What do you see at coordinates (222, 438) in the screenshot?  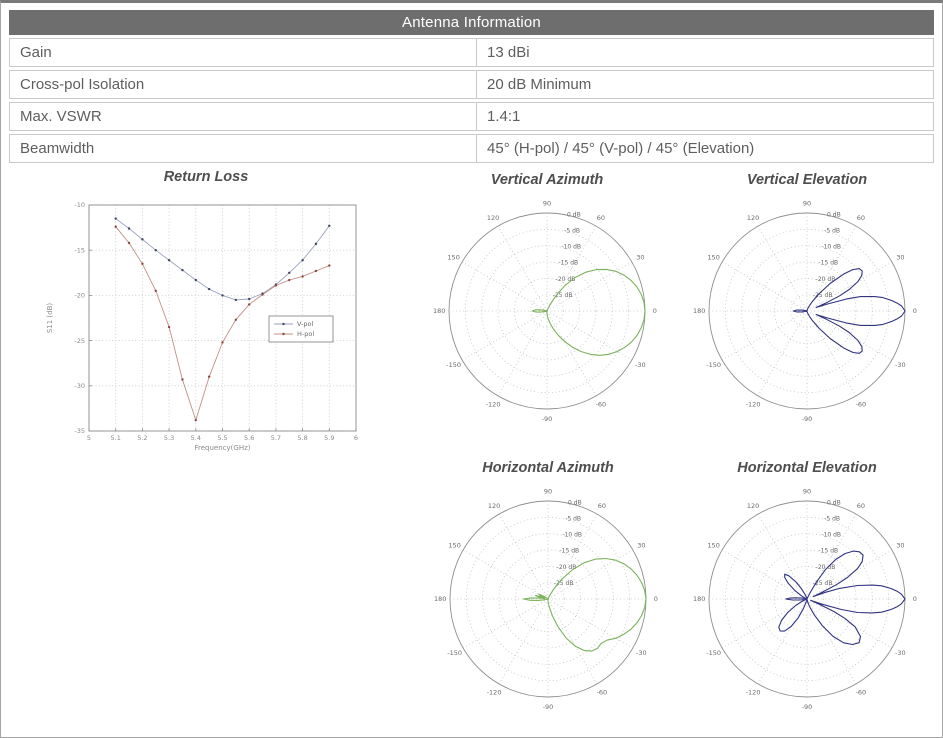 I see `svg-text: 5.5` at bounding box center [222, 438].